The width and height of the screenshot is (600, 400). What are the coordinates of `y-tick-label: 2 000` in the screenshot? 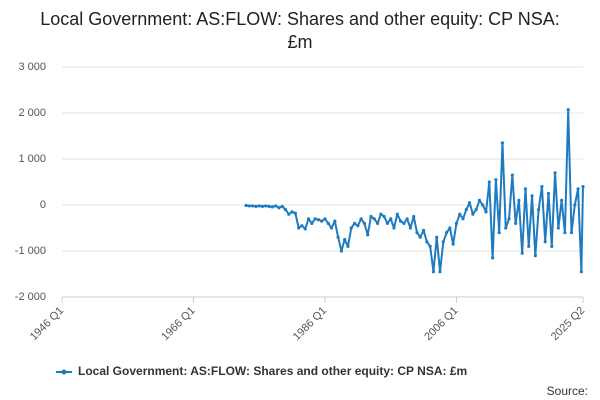 It's located at (32, 113).